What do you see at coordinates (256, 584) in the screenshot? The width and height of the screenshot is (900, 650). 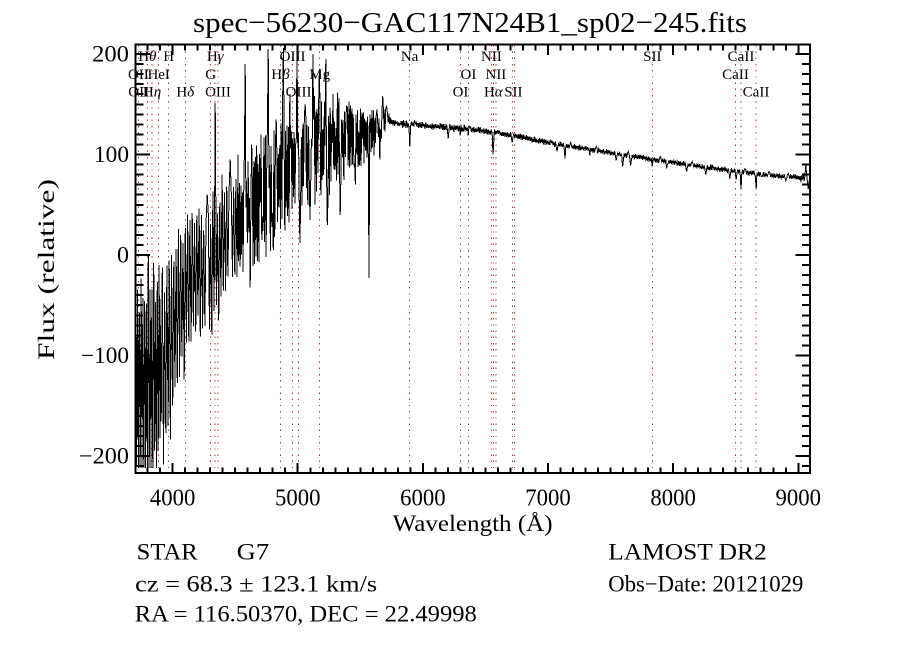 I see `svg-text: cz = 68.3 ± 123.1 km/s` at bounding box center [256, 584].